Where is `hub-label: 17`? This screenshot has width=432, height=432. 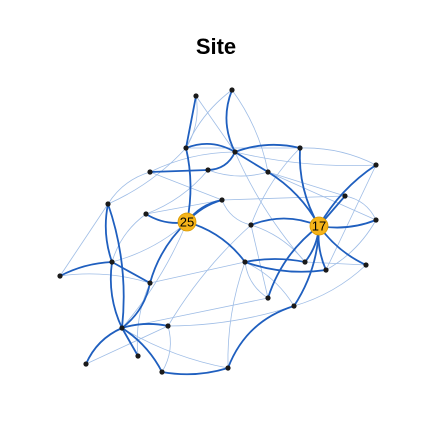
hub-label: 17 is located at coordinates (319, 226).